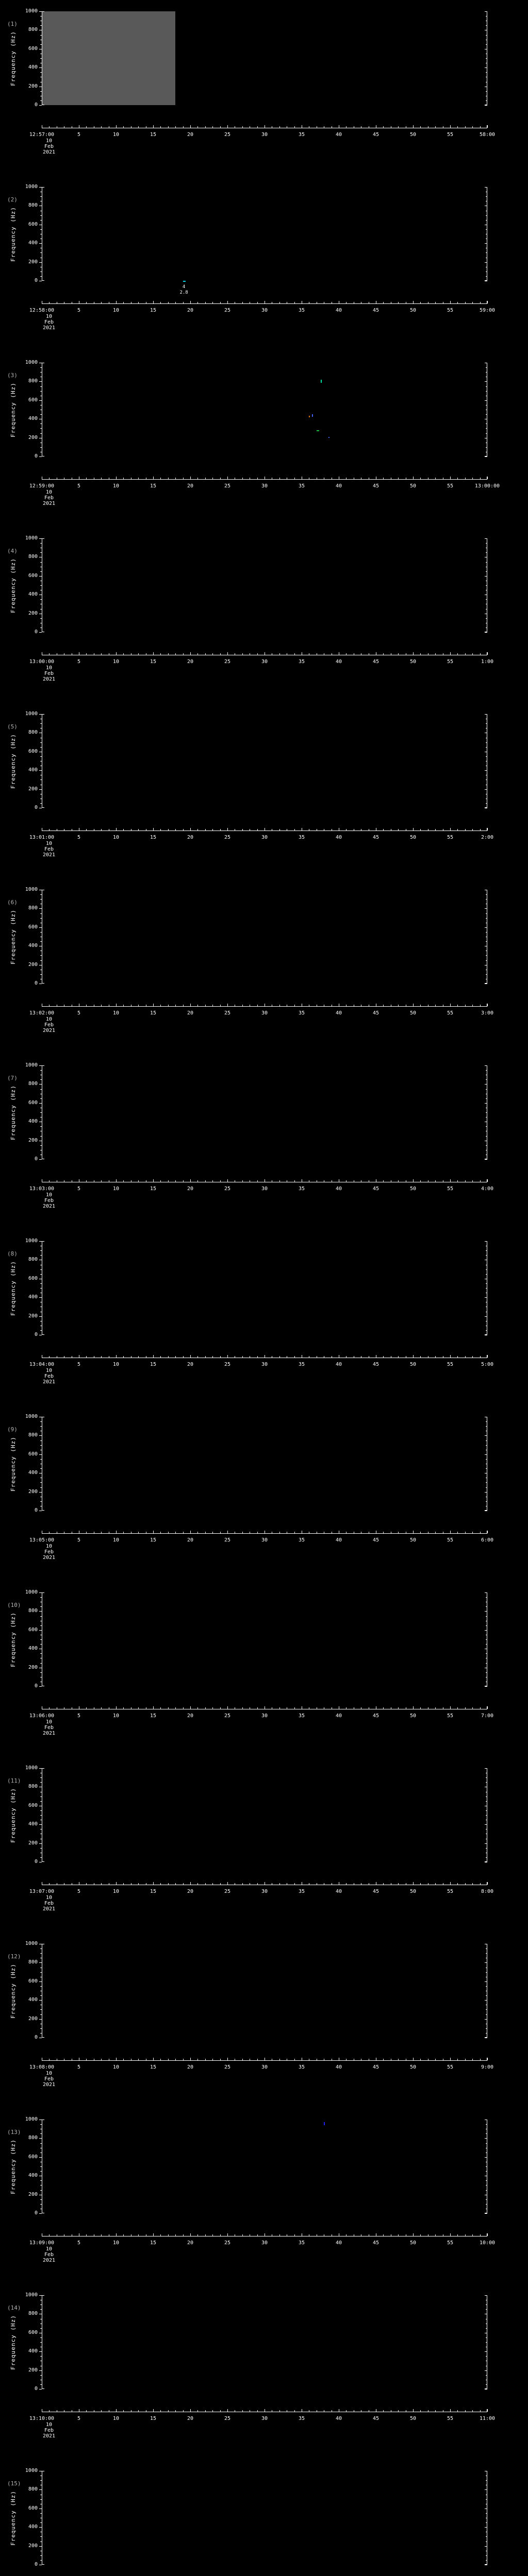 The image size is (528, 2576). I want to click on x-tick-label: 9:00, so click(487, 2067).